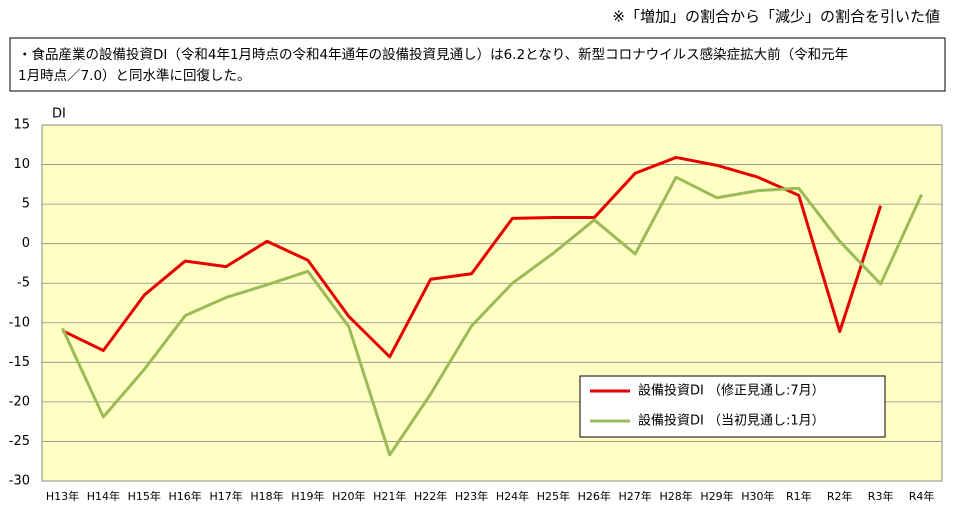 The image size is (956, 508). Describe the element at coordinates (59, 114) in the screenshot. I see `y-axis-label: DI` at that location.